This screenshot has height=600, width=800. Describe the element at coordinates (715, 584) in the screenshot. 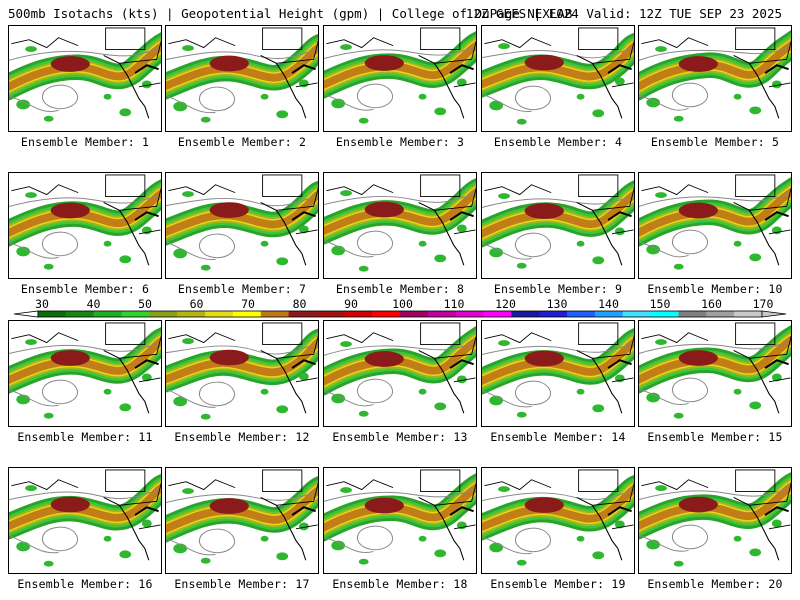

I see `ensemble-member-label: Ensemble Member: 20` at that location.